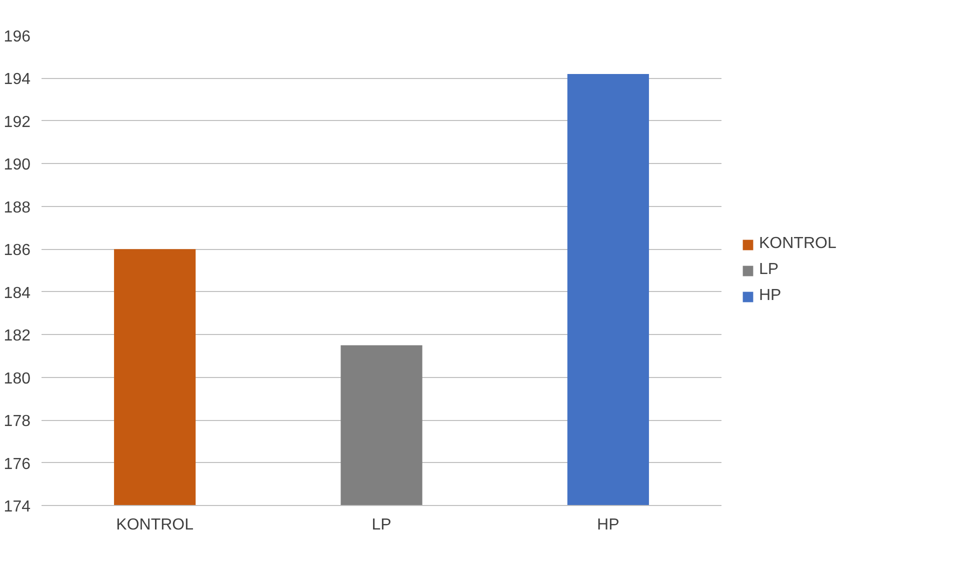 Image resolution: width=957 pixels, height=580 pixels. Describe the element at coordinates (17, 251) in the screenshot. I see `y-tick-label: 186` at that location.